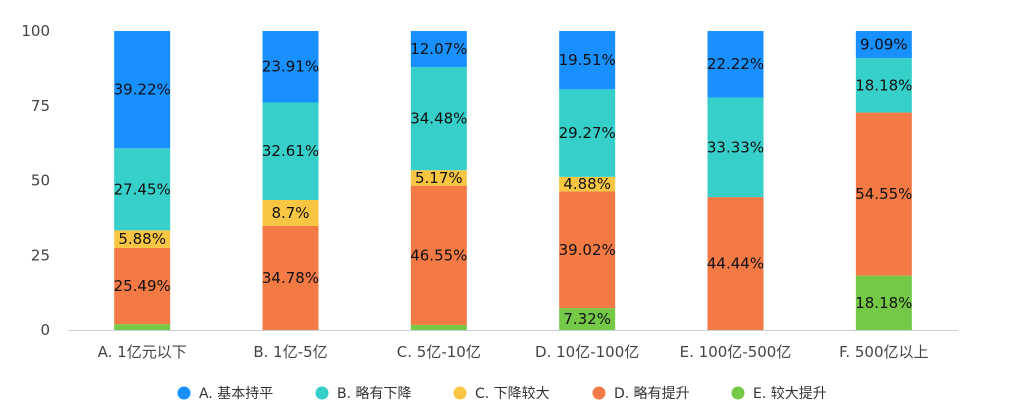 The image size is (1022, 412). Describe the element at coordinates (512, 394) in the screenshot. I see `legend-label: C. 下降较大` at that location.